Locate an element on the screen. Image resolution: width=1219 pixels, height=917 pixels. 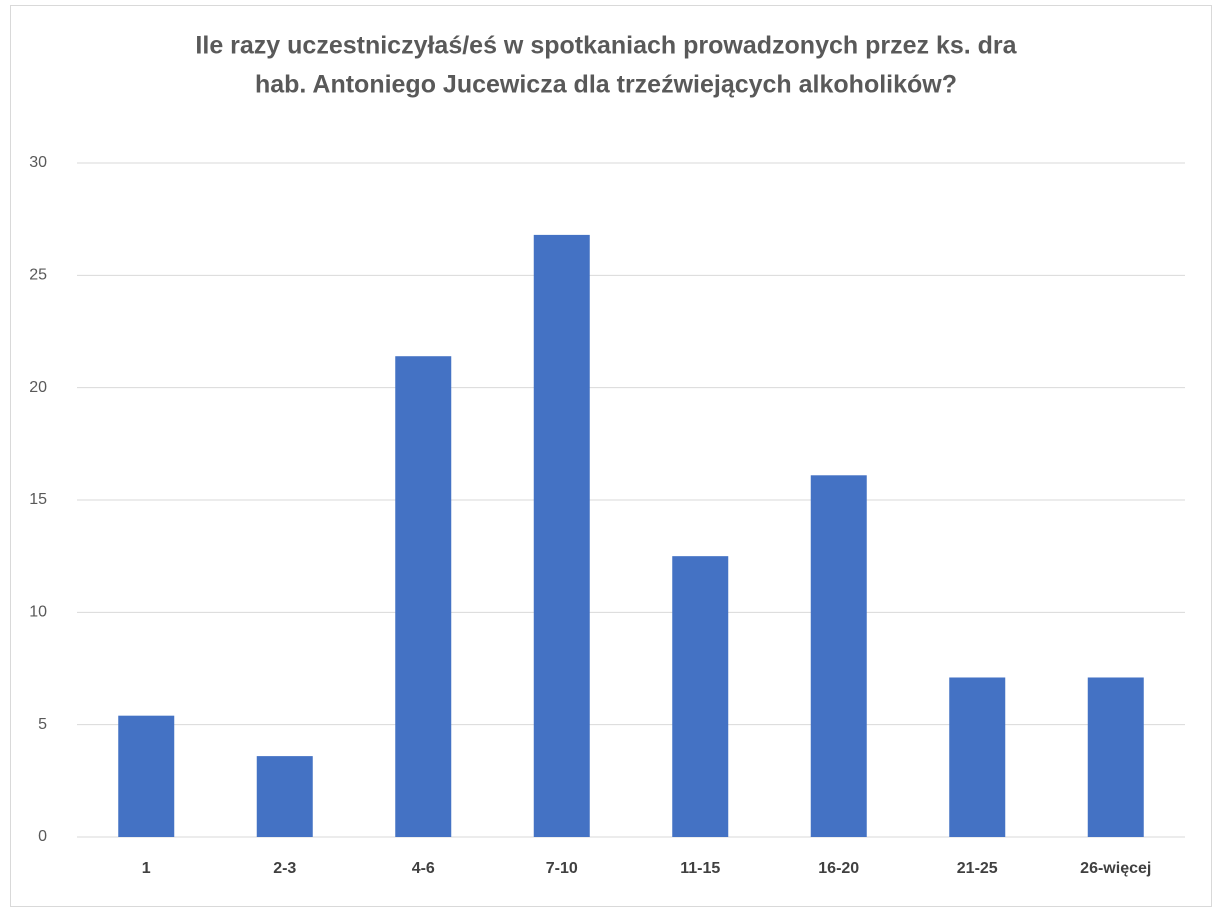
x-tick-label: 1 is located at coordinates (146, 868).